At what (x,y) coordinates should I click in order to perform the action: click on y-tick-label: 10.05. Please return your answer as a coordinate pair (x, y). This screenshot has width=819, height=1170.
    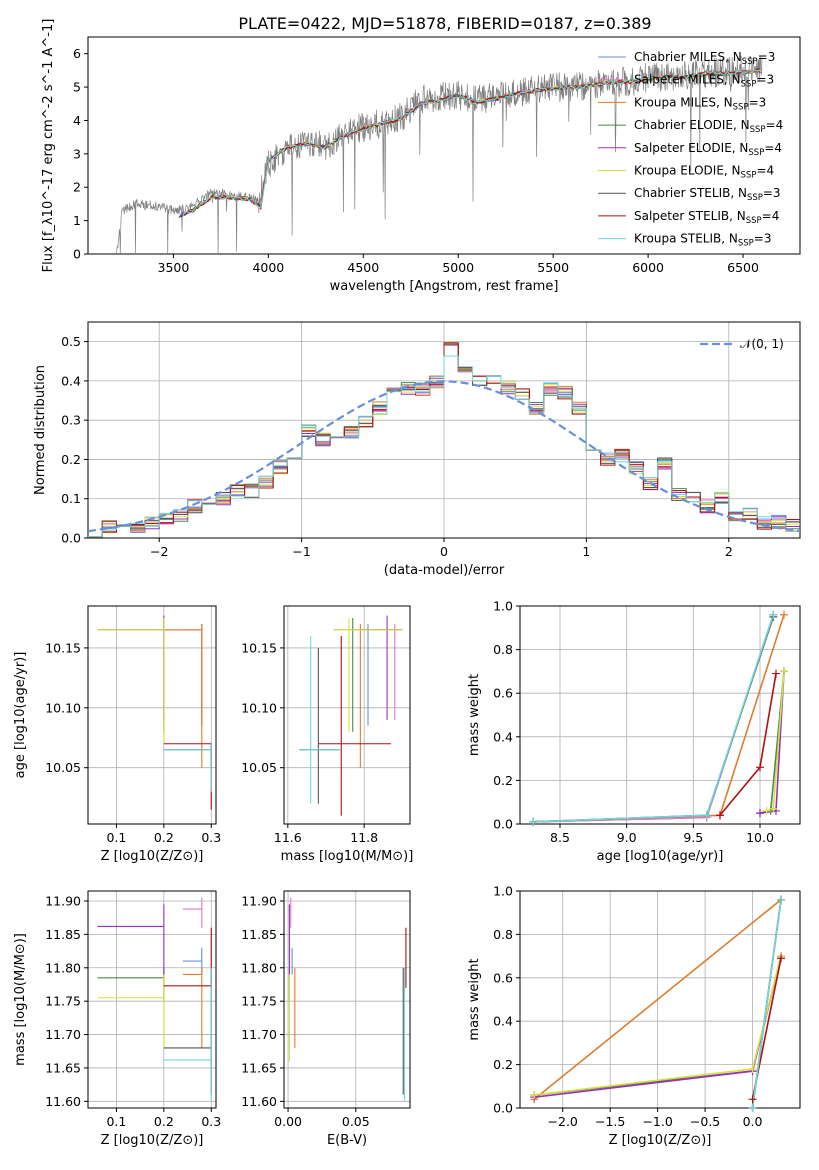
    Looking at the image, I should click on (63, 767).